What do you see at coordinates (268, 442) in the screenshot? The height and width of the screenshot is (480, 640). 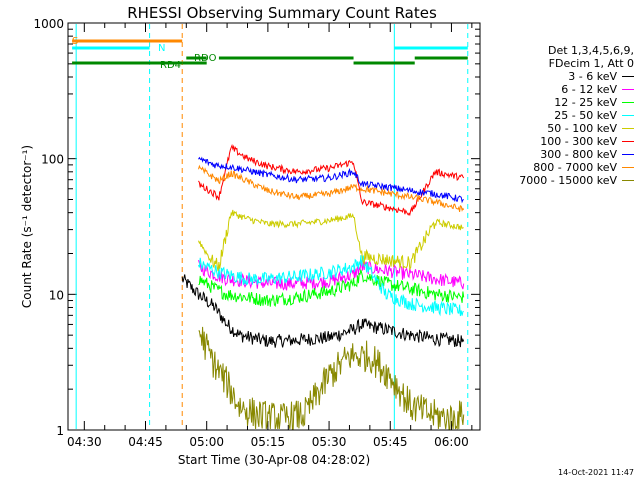 I see `x-tick-label: 05:15` at bounding box center [268, 442].